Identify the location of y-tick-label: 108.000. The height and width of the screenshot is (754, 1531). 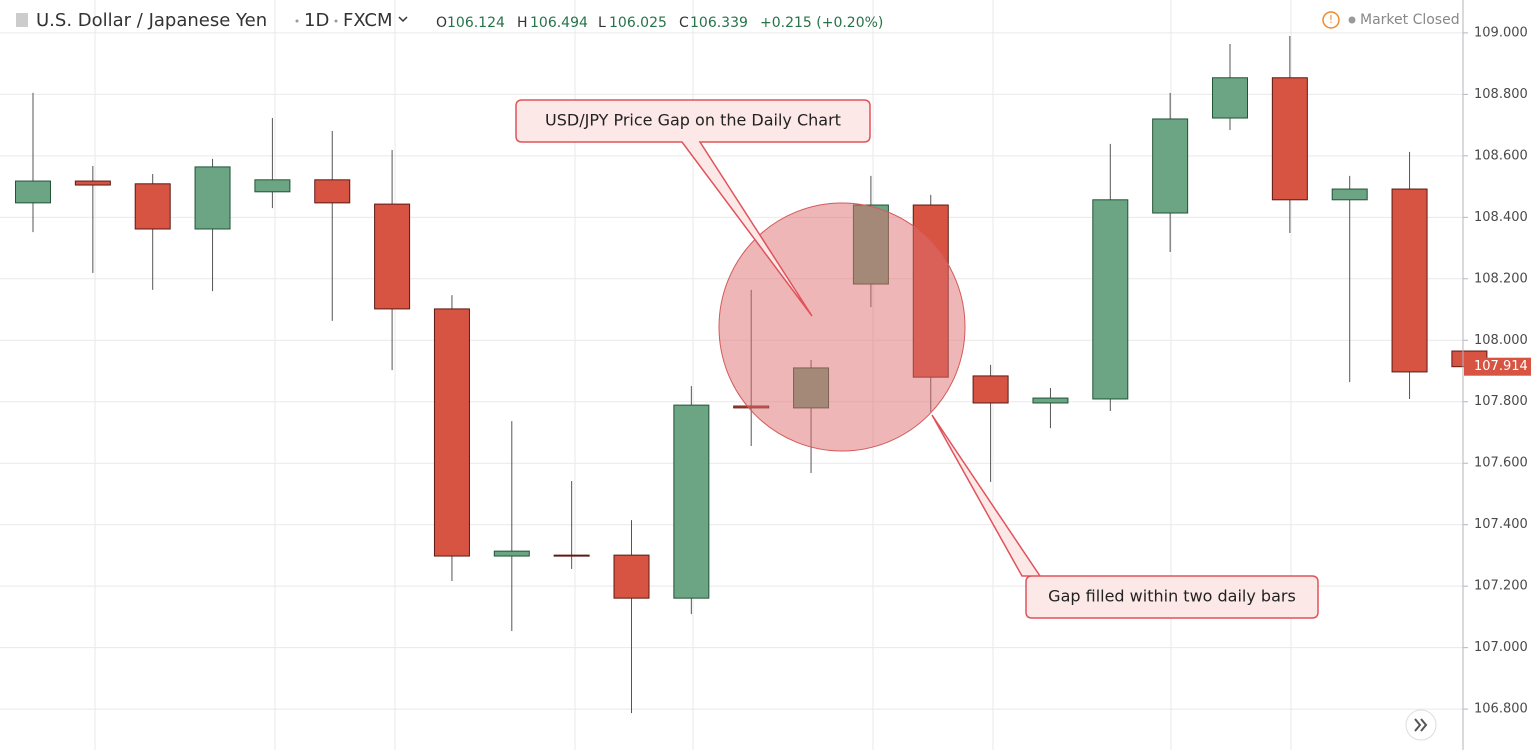
(1501, 340).